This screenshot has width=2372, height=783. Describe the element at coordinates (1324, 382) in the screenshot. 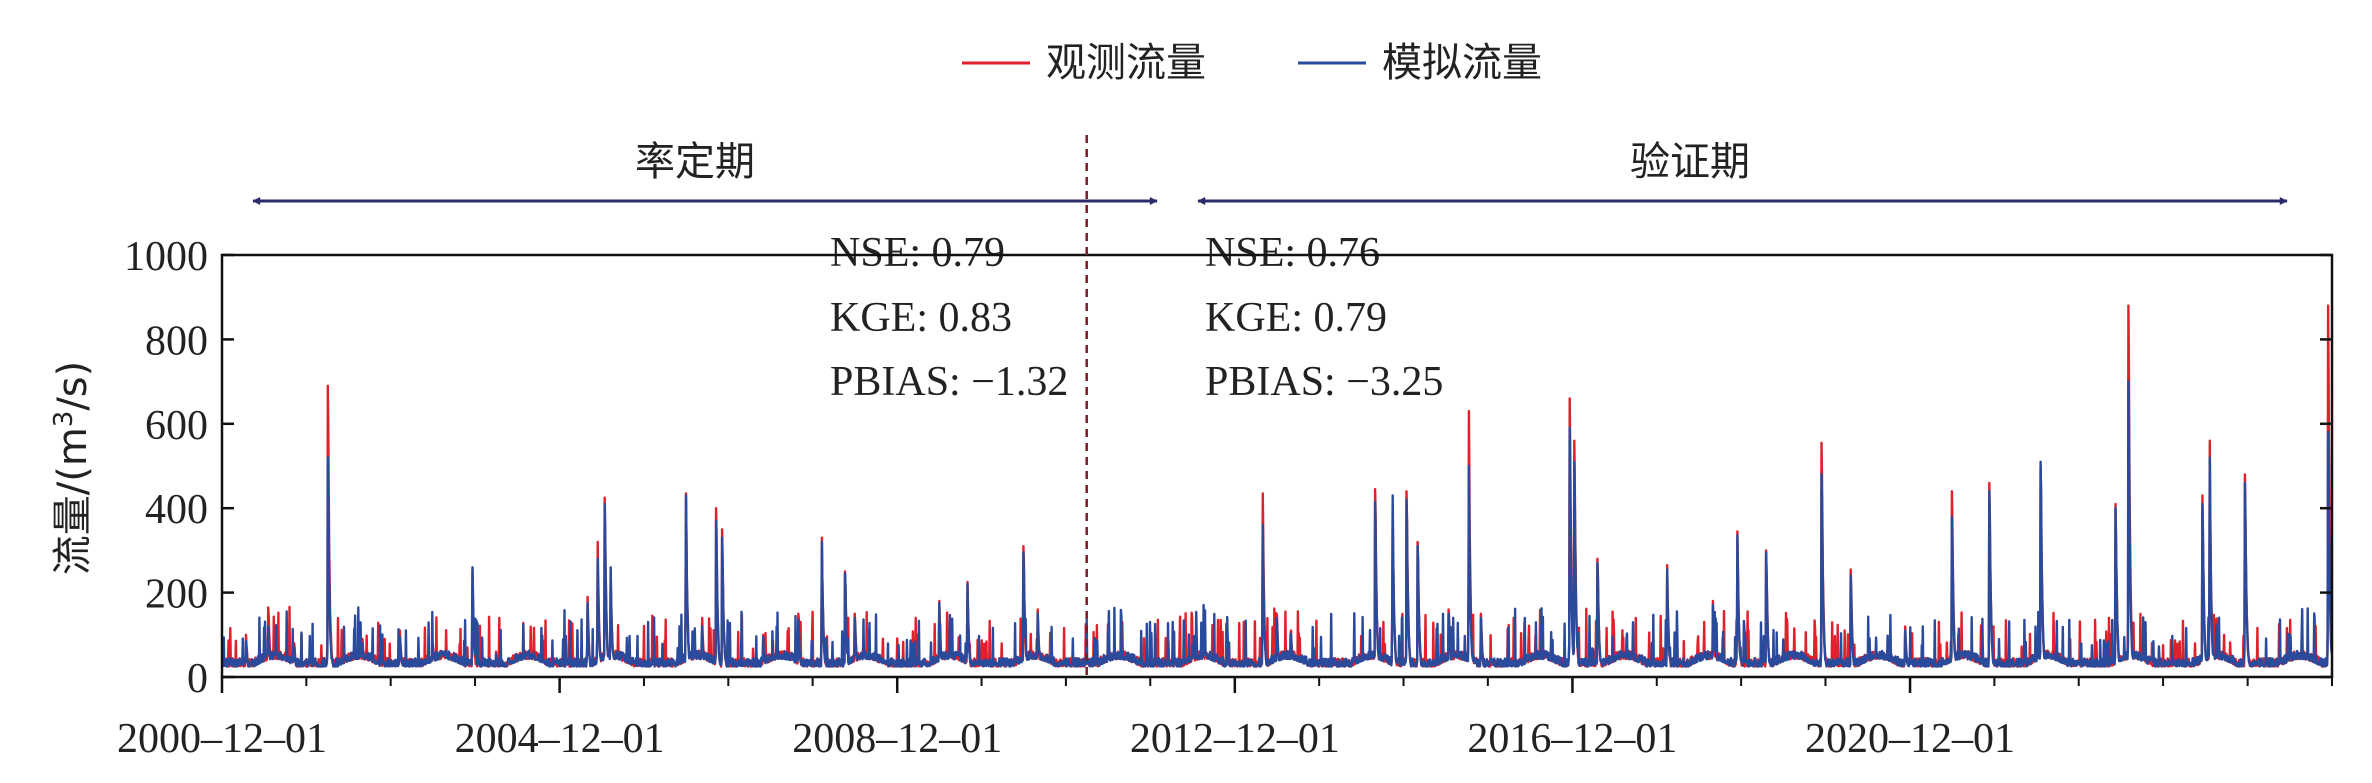

I see `metric-validation-pbias: PBIAS: −3.25` at that location.